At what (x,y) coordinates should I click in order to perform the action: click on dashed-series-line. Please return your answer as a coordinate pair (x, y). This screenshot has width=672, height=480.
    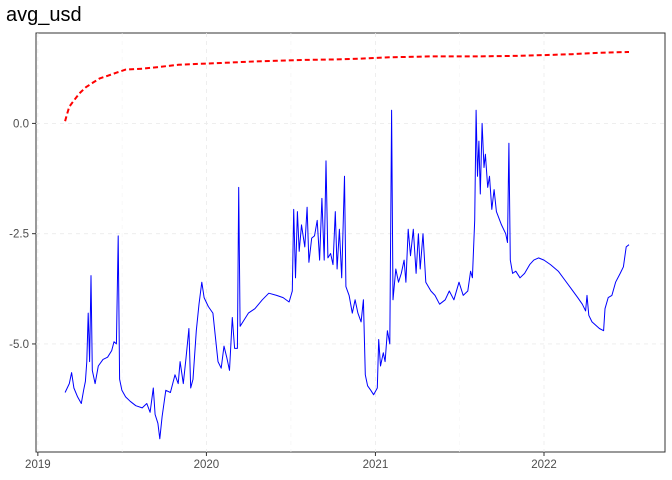
    Looking at the image, I should click on (346, 86).